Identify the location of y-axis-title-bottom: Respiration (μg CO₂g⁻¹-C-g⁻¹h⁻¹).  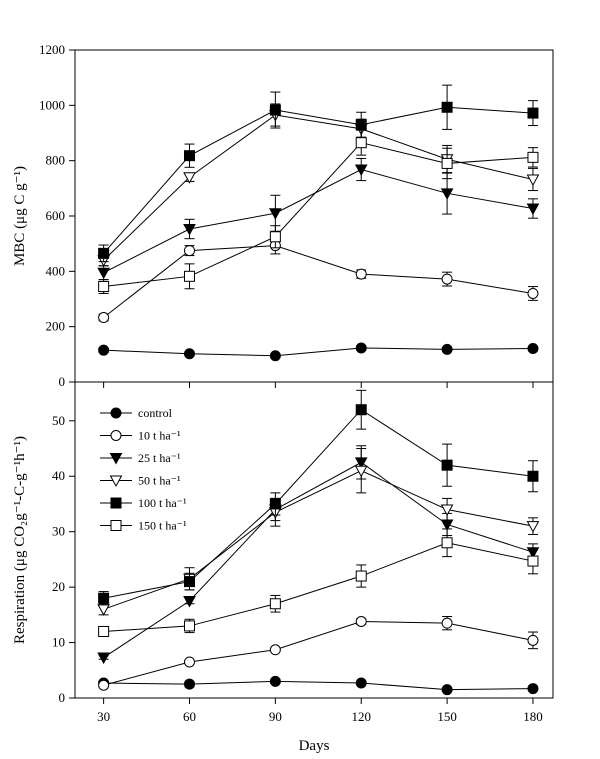
(20, 540).